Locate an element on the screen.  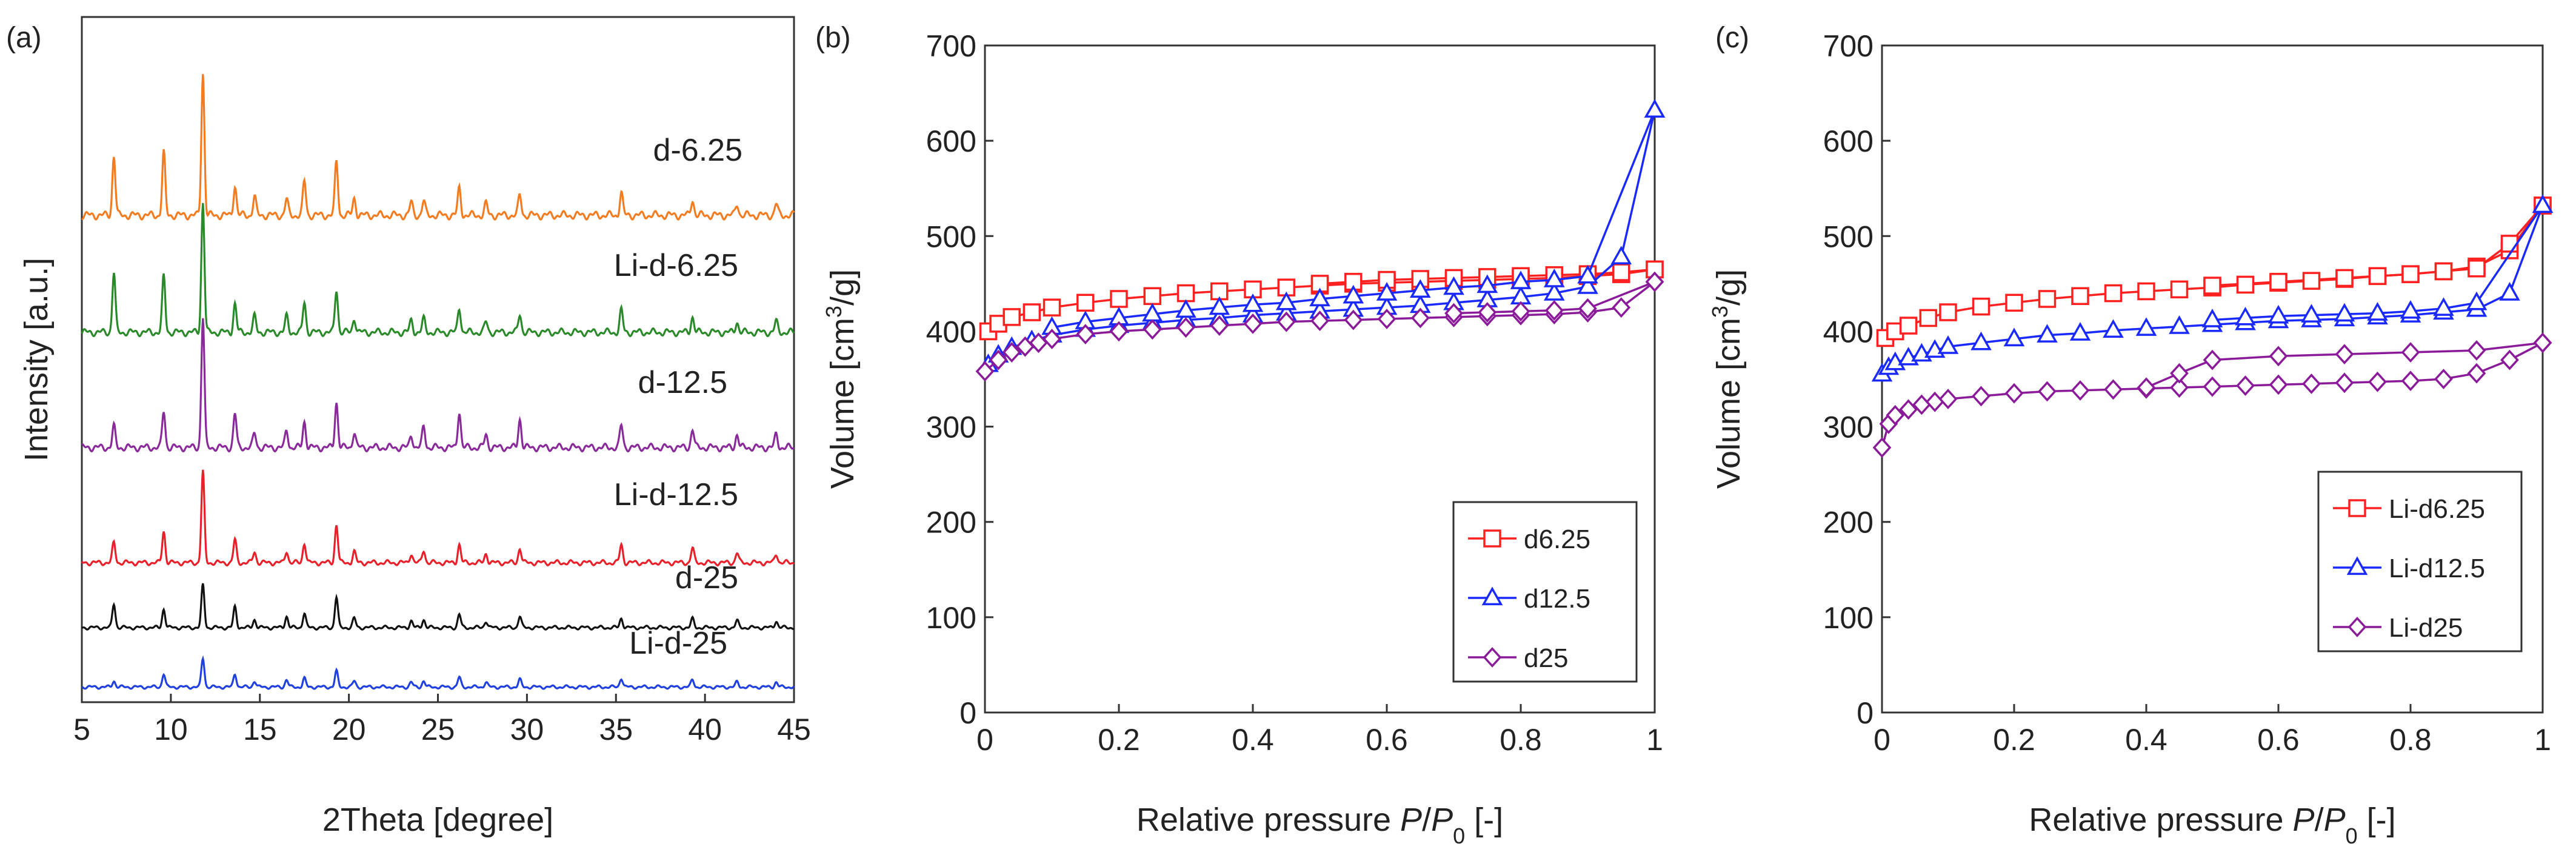
x-tick-label: 40 is located at coordinates (705, 729).